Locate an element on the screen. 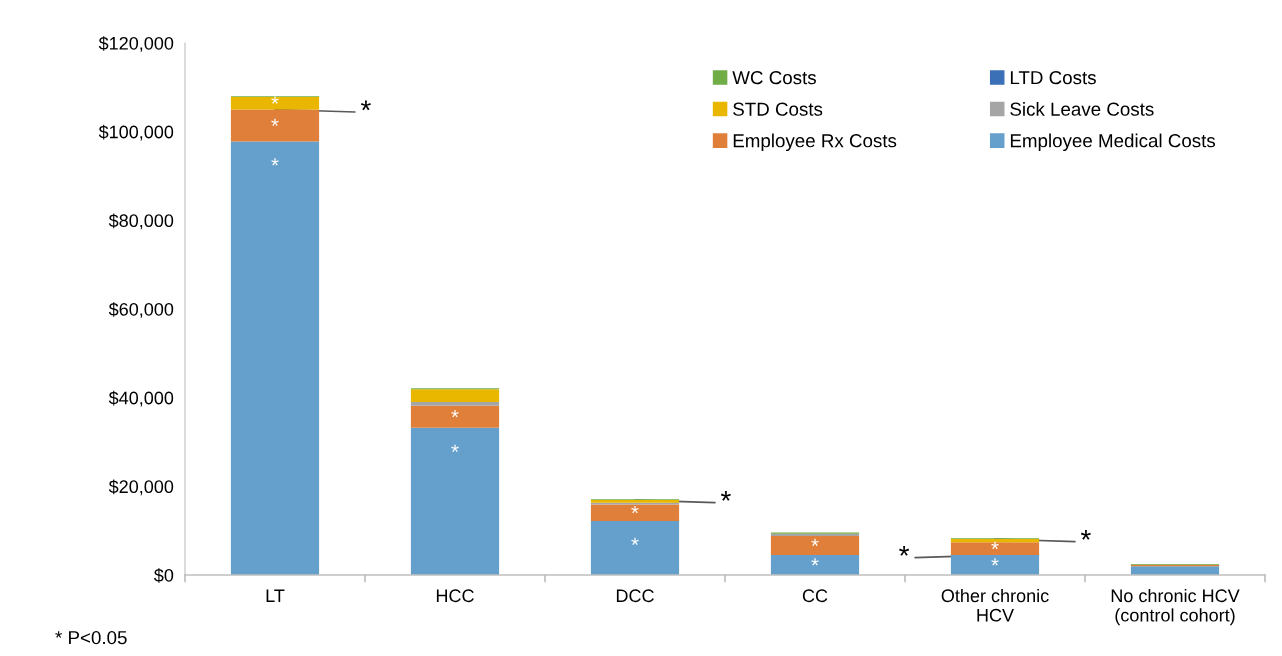  legend-label: Employee Medical Costs is located at coordinates (1113, 142).